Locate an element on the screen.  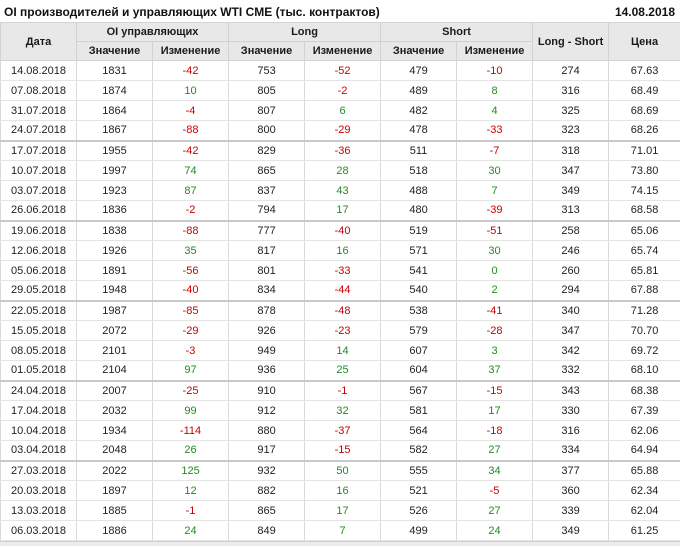
cell-long-value: 949 is located at coordinates (267, 350).